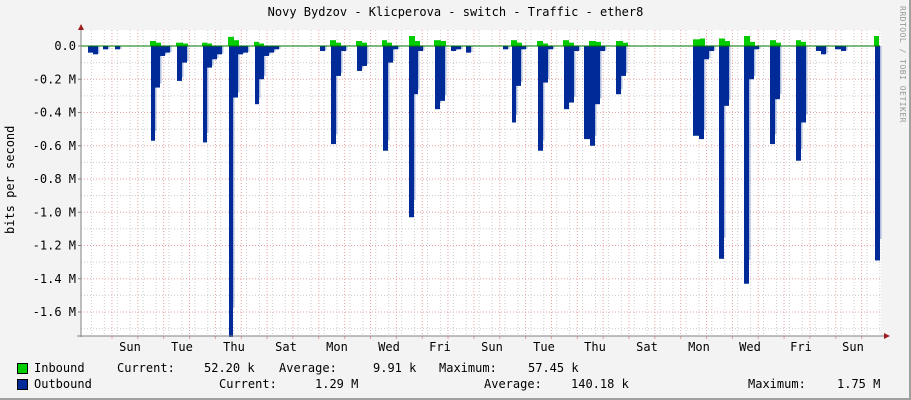 The width and height of the screenshot is (911, 400). Describe the element at coordinates (395, 368) in the screenshot. I see `inbound-average-value: 9.91 k` at that location.